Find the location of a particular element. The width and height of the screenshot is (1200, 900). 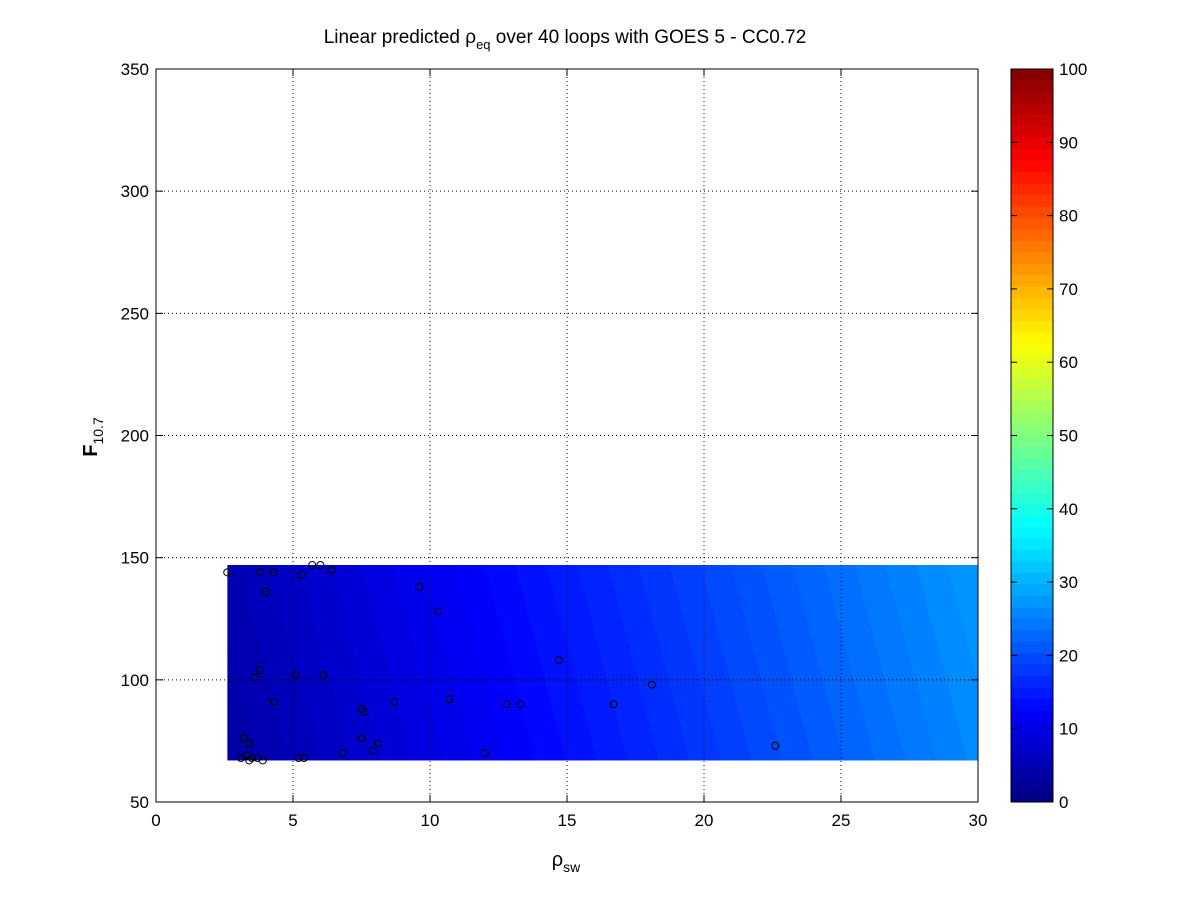

colorbar-tick-label: 100 is located at coordinates (1073, 69).